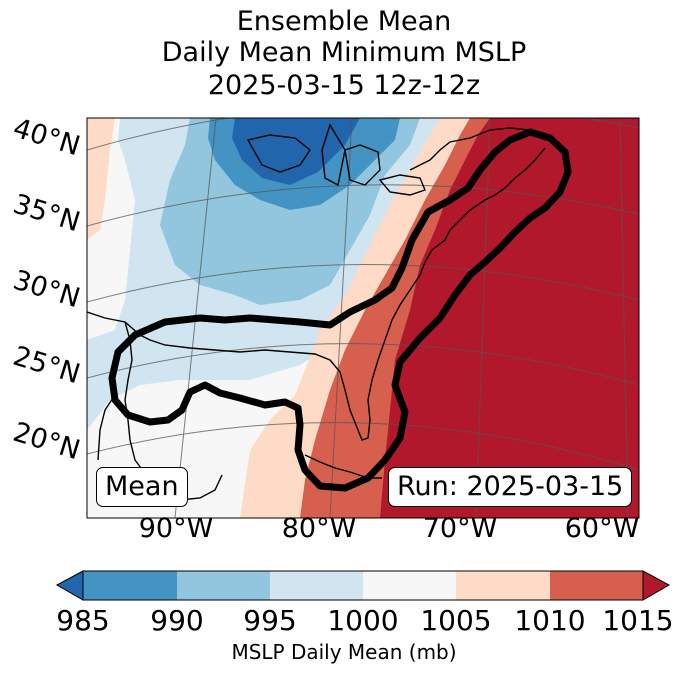 Image resolution: width=688 pixels, height=674 pixels. What do you see at coordinates (550, 620) in the screenshot?
I see `colorbar-tick-1010: 1010` at bounding box center [550, 620].